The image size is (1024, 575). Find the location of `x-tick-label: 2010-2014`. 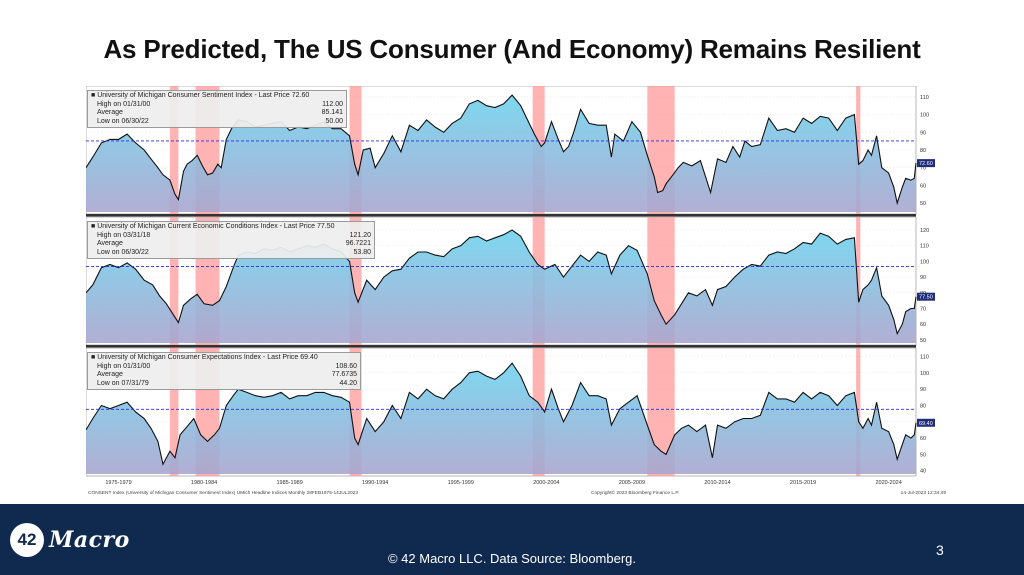

x-tick-label: 2010-2014 is located at coordinates (717, 483).